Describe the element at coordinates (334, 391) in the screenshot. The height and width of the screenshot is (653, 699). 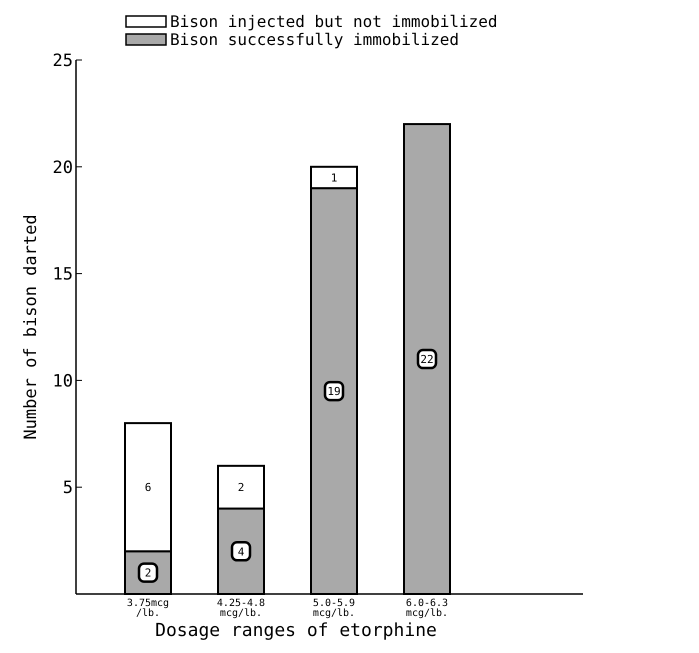
I see `data-label: 19` at that location.